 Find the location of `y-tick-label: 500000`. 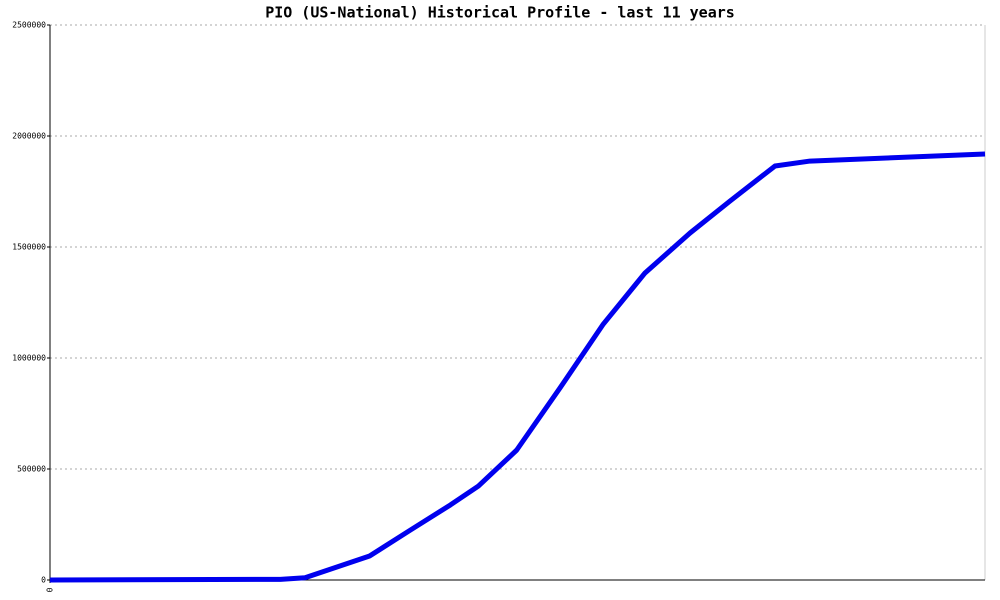

y-tick-label: 500000 is located at coordinates (31, 469).